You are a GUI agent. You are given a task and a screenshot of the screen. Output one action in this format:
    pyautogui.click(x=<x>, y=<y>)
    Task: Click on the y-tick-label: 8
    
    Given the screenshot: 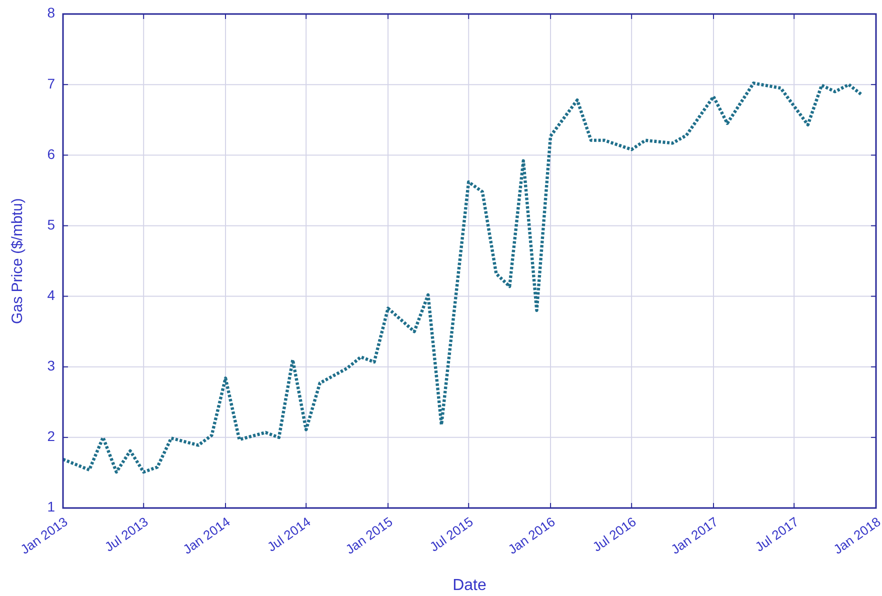 What is the action you would take?
    pyautogui.click(x=51, y=12)
    